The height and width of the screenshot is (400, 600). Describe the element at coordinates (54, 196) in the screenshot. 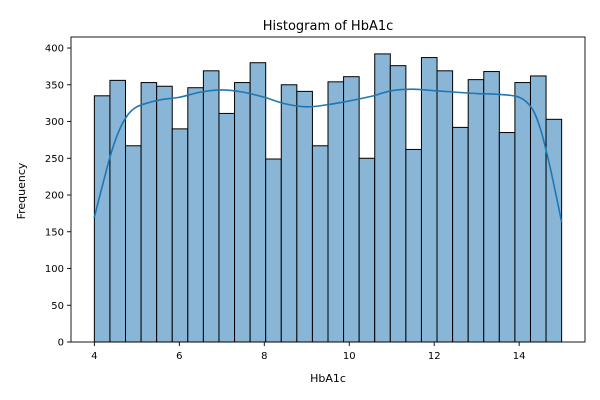

I see `y-tick-label: 200` at that location.